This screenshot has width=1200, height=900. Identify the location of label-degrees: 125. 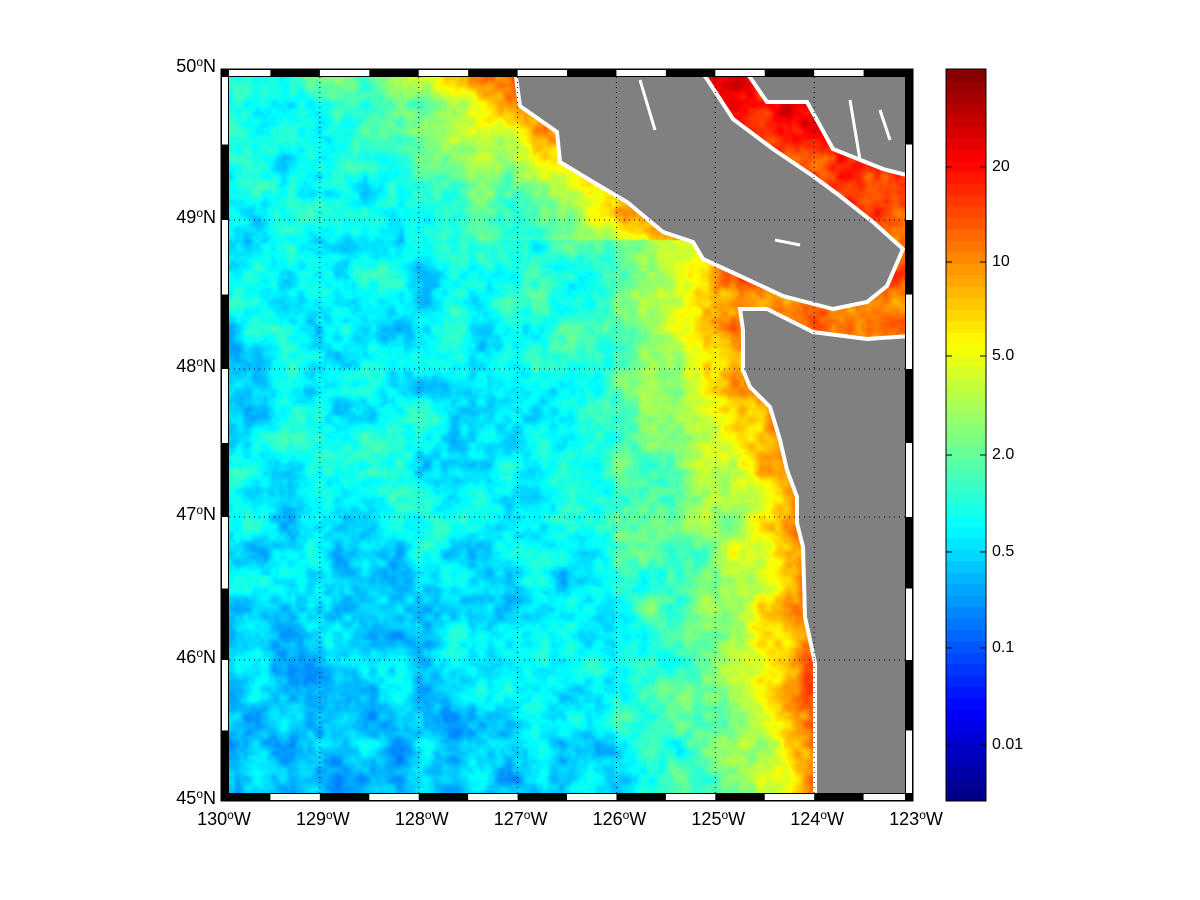
(706, 819).